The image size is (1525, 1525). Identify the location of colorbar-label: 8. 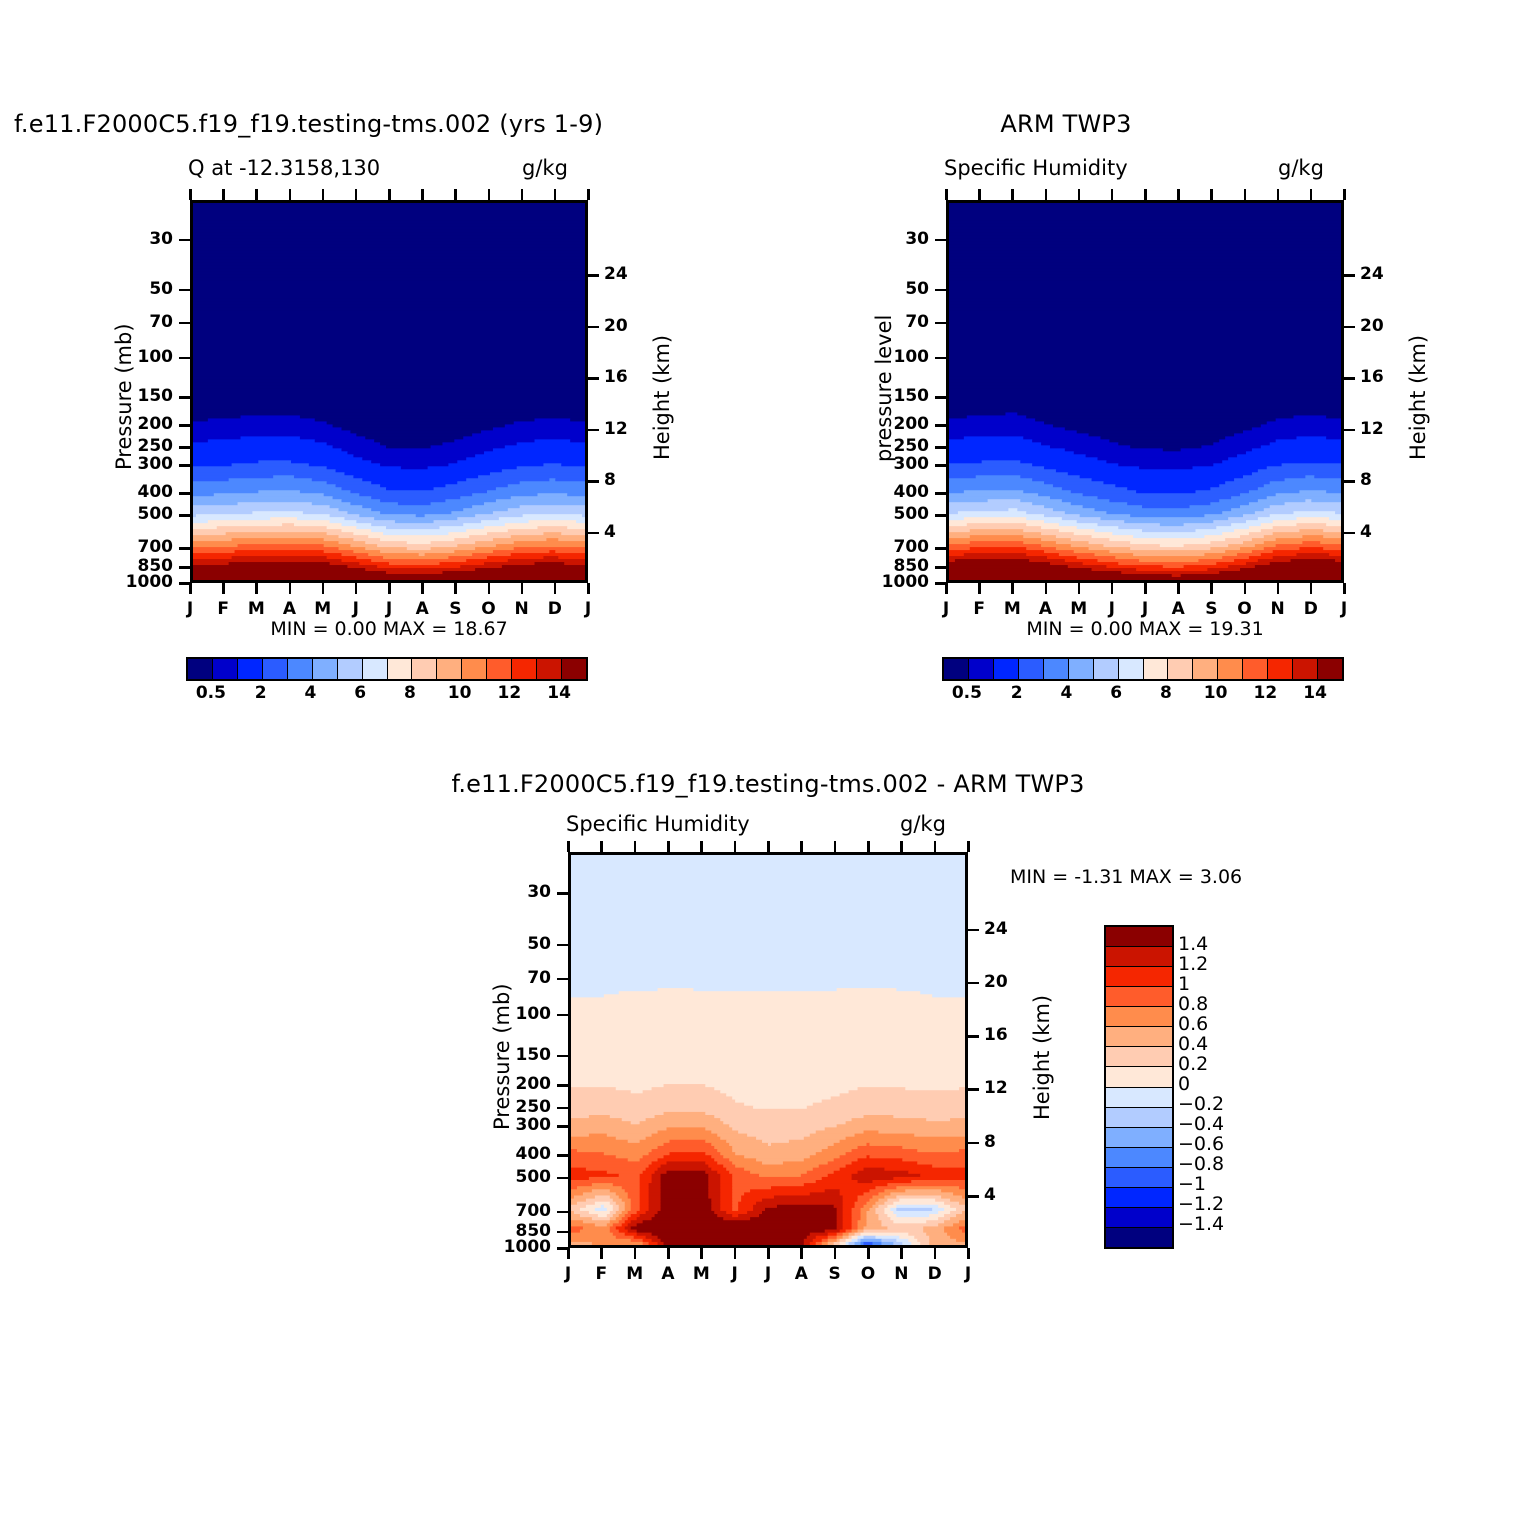
(1165, 693).